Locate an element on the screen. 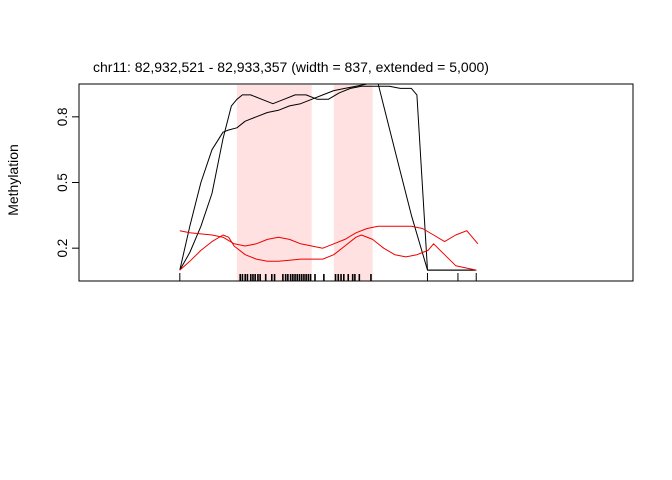 The width and height of the screenshot is (672, 480). y-tick-label-2: 0.5 is located at coordinates (62, 182).